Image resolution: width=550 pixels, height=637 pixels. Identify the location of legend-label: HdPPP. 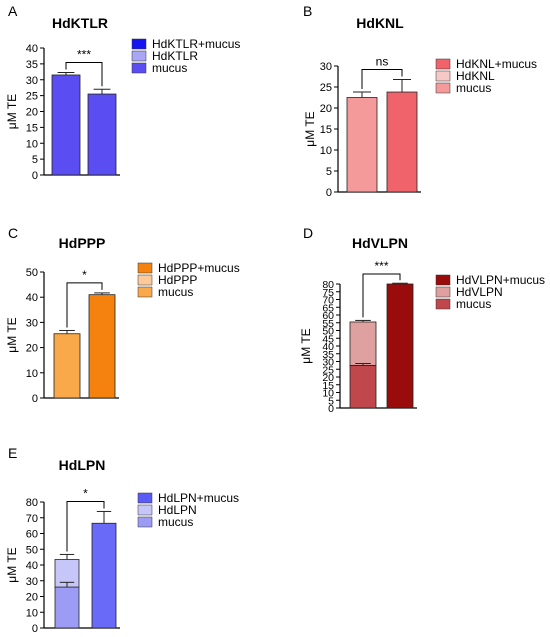
(177, 280).